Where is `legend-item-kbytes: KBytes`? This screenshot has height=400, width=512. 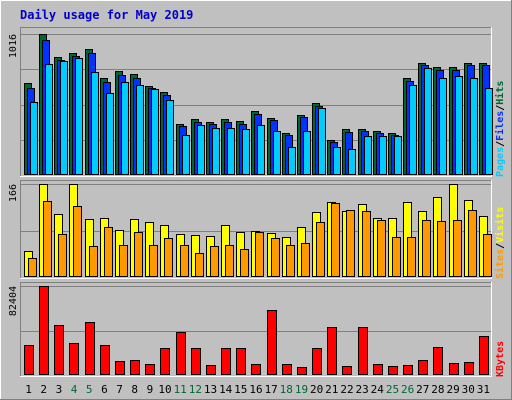
legend-item-kbytes: KBytes is located at coordinates (500, 359).